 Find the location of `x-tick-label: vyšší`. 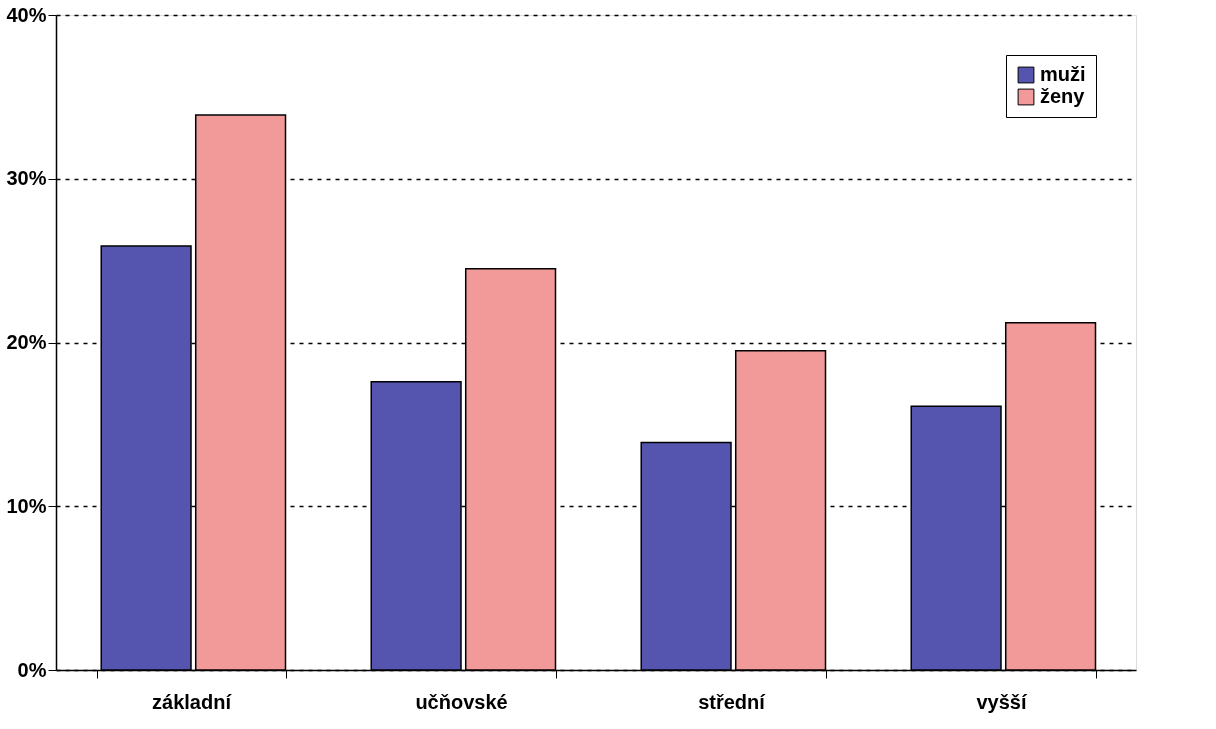

x-tick-label: vyšší is located at coordinates (1002, 701).